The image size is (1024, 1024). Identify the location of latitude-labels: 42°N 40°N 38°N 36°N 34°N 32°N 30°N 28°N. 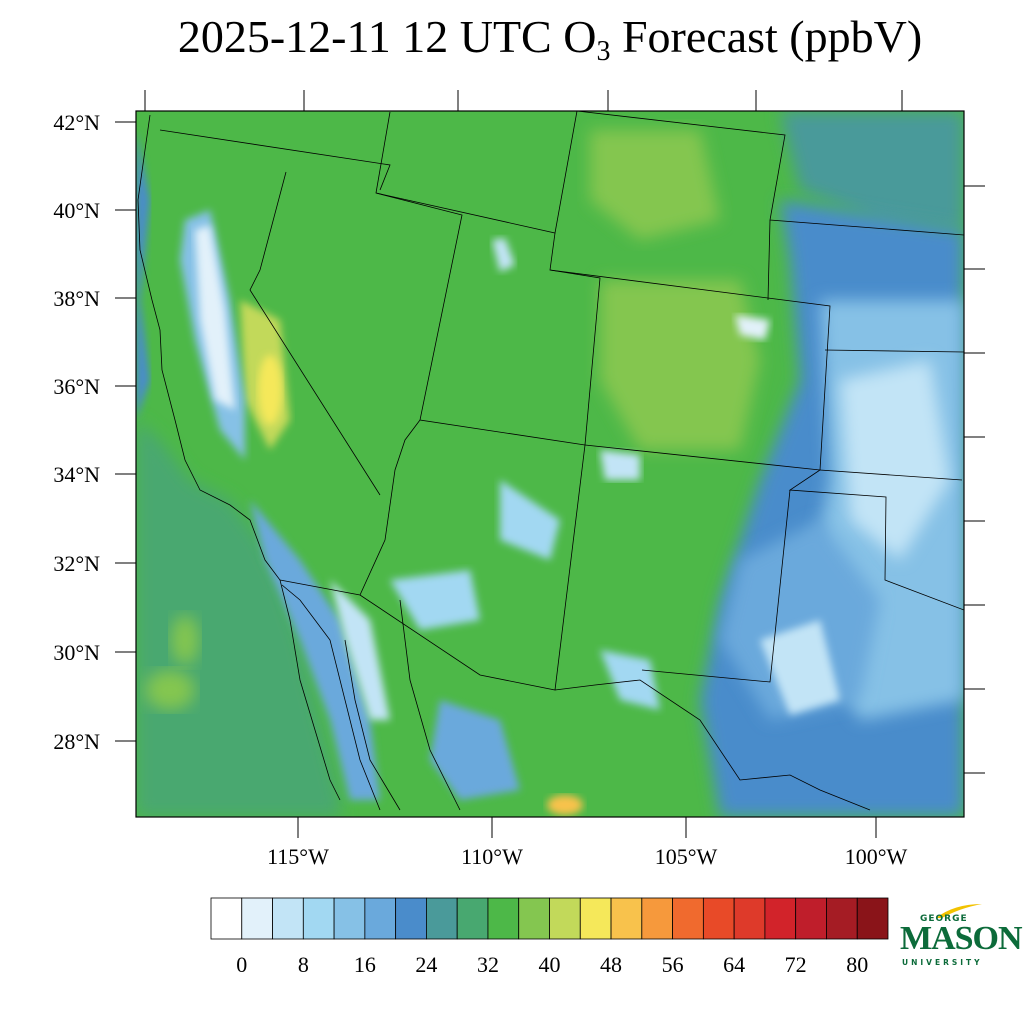
(76, 432).